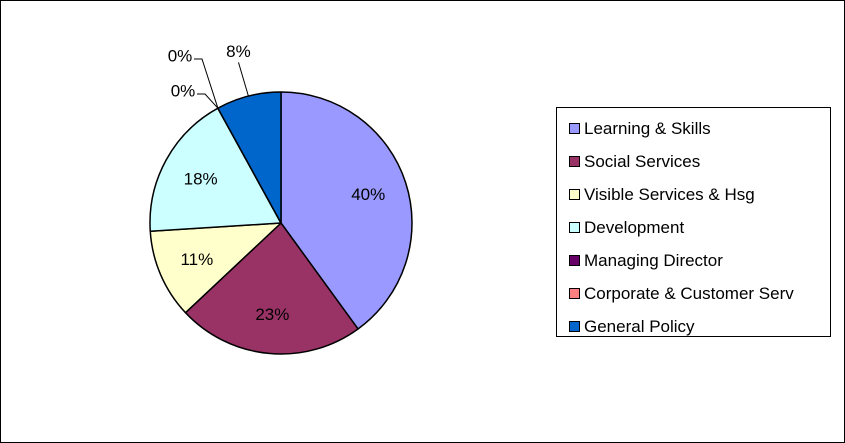 The width and height of the screenshot is (845, 443). I want to click on legend-item-4: Managing Director, so click(699, 260).